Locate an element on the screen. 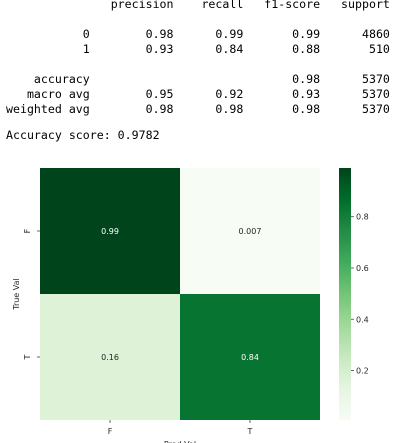 The image size is (417, 443). x-axis-label: Pred Val is located at coordinates (180, 441).